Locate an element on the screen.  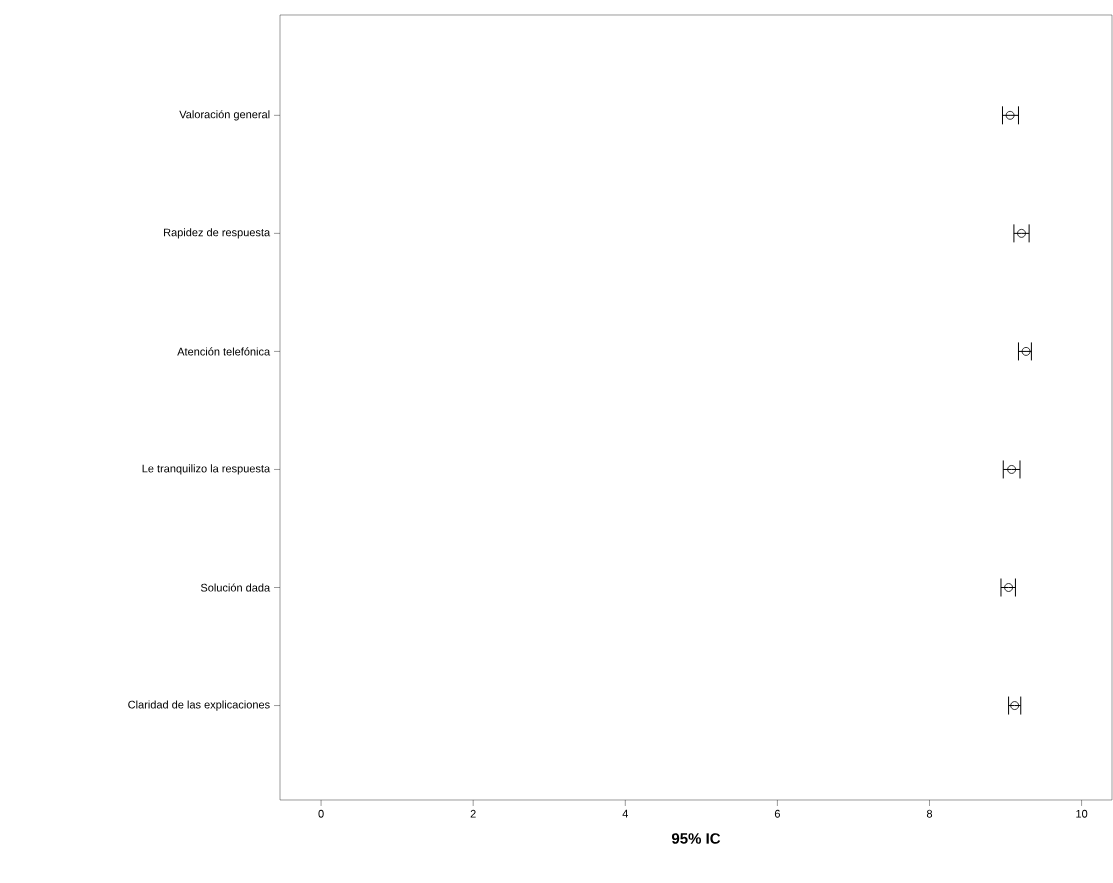
x-tick-label: 0 is located at coordinates (321, 813).